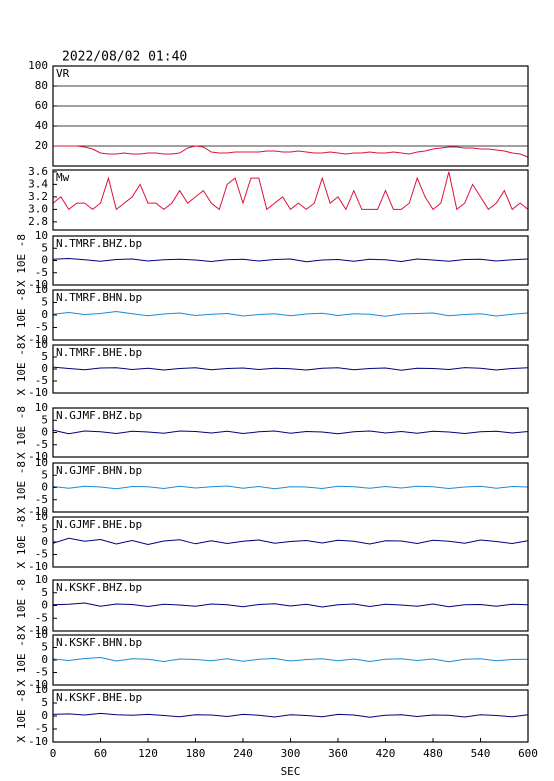 The width and height of the screenshot is (554, 781). Describe the element at coordinates (291, 771) in the screenshot. I see `x-axis-title: SEC` at that location.